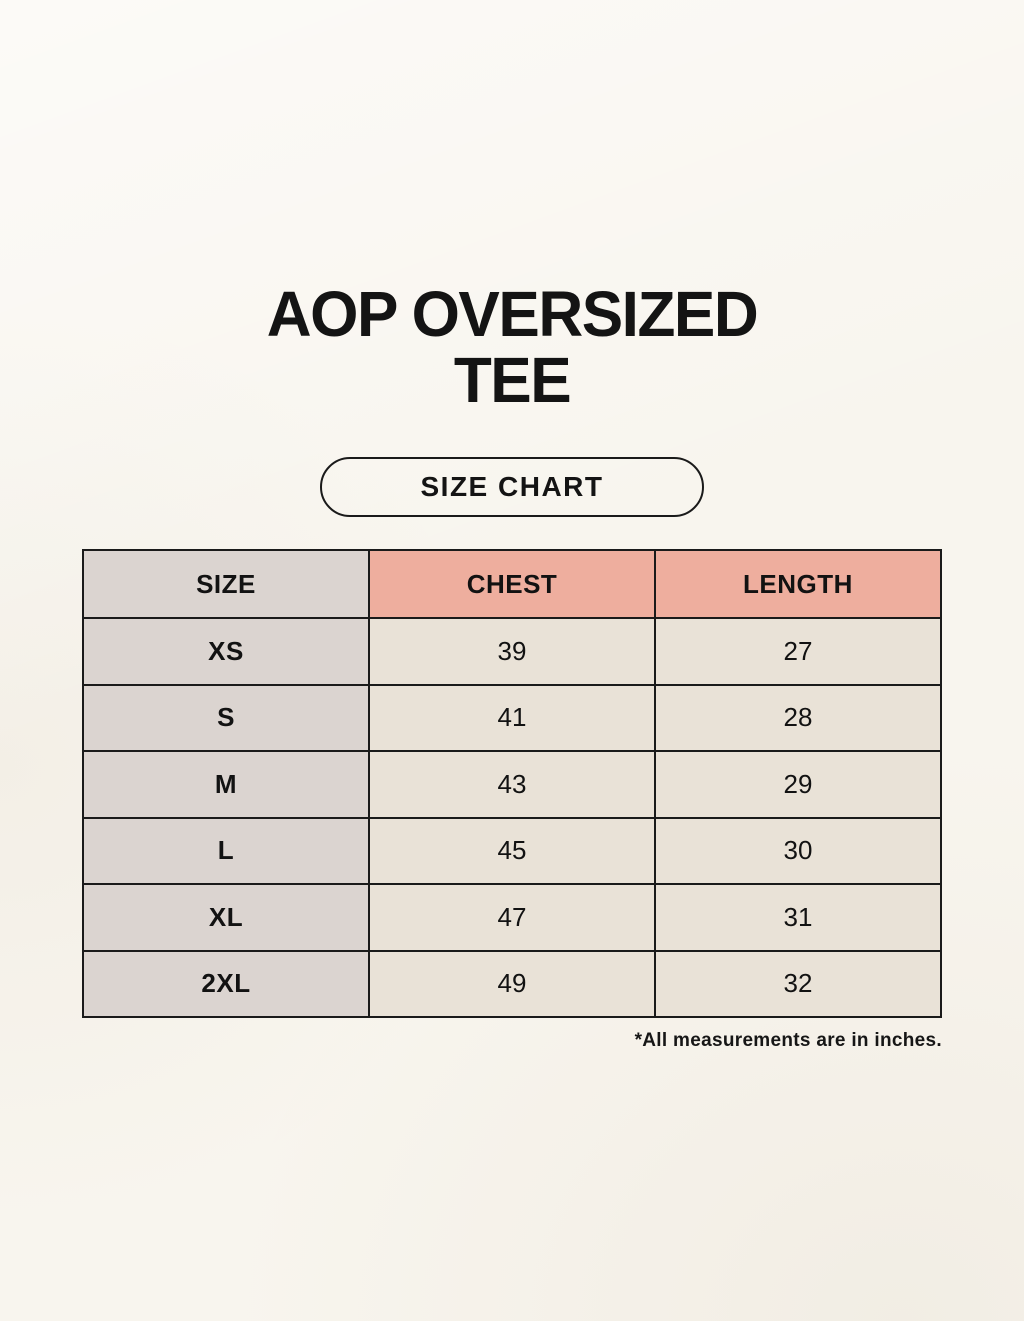 The image size is (1024, 1321). Describe the element at coordinates (226, 717) in the screenshot. I see `size-label-s: S` at that location.